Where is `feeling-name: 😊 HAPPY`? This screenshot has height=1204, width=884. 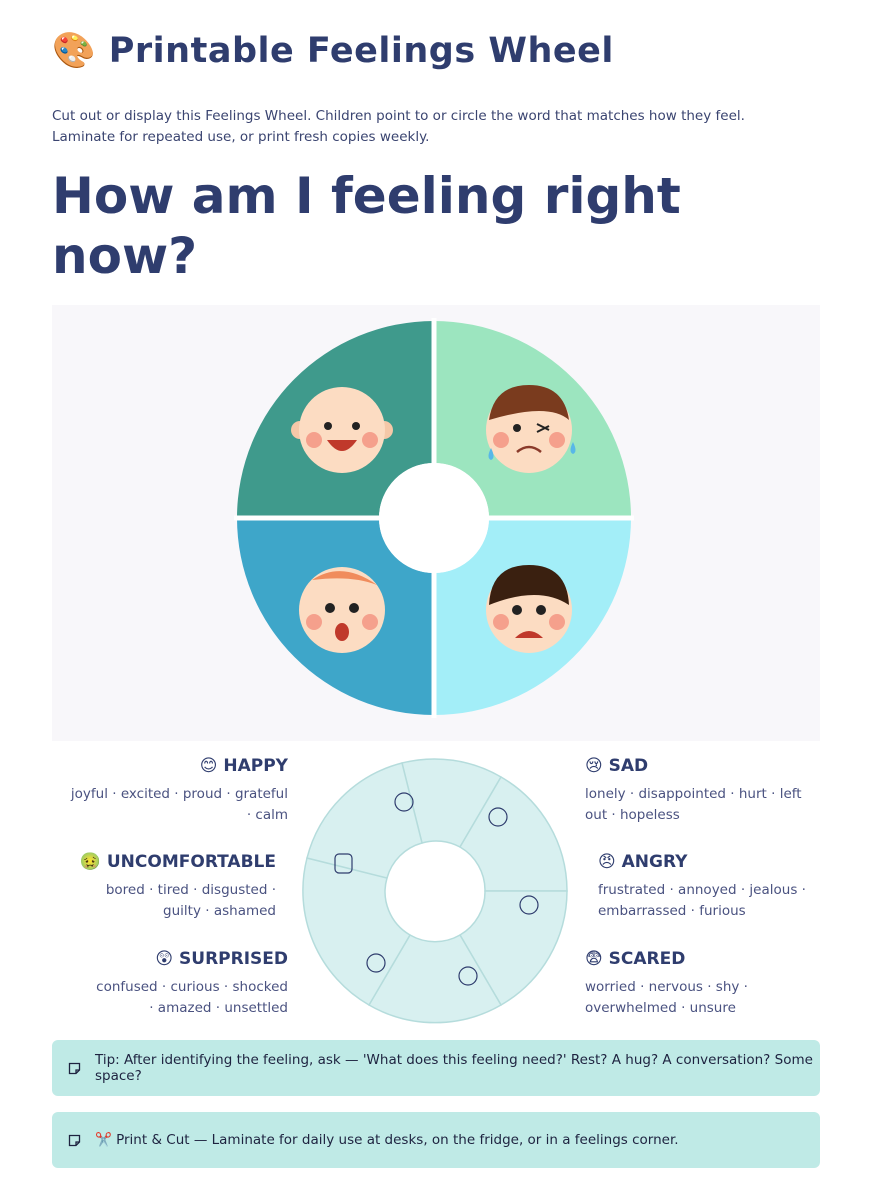
feeling-name: 😊 HAPPY is located at coordinates (243, 766).